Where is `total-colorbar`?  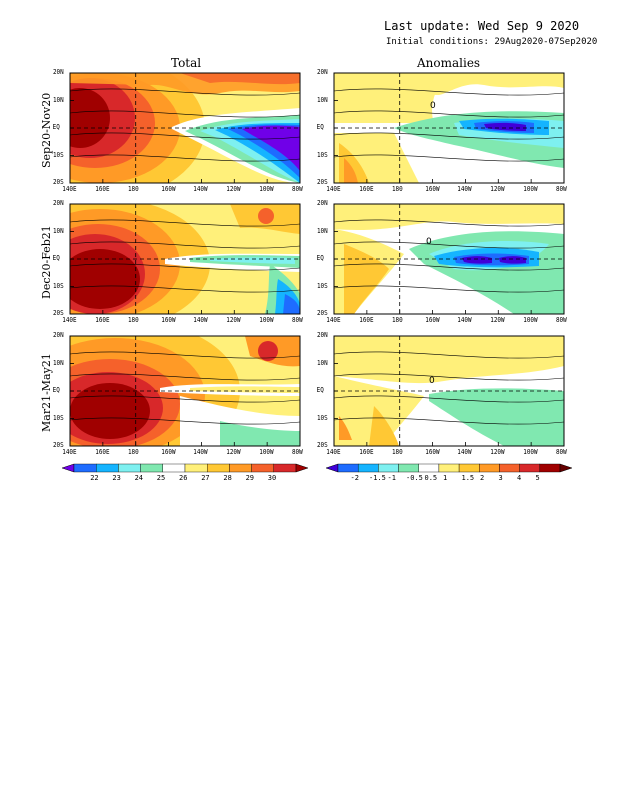
total-colorbar is located at coordinates (185, 468).